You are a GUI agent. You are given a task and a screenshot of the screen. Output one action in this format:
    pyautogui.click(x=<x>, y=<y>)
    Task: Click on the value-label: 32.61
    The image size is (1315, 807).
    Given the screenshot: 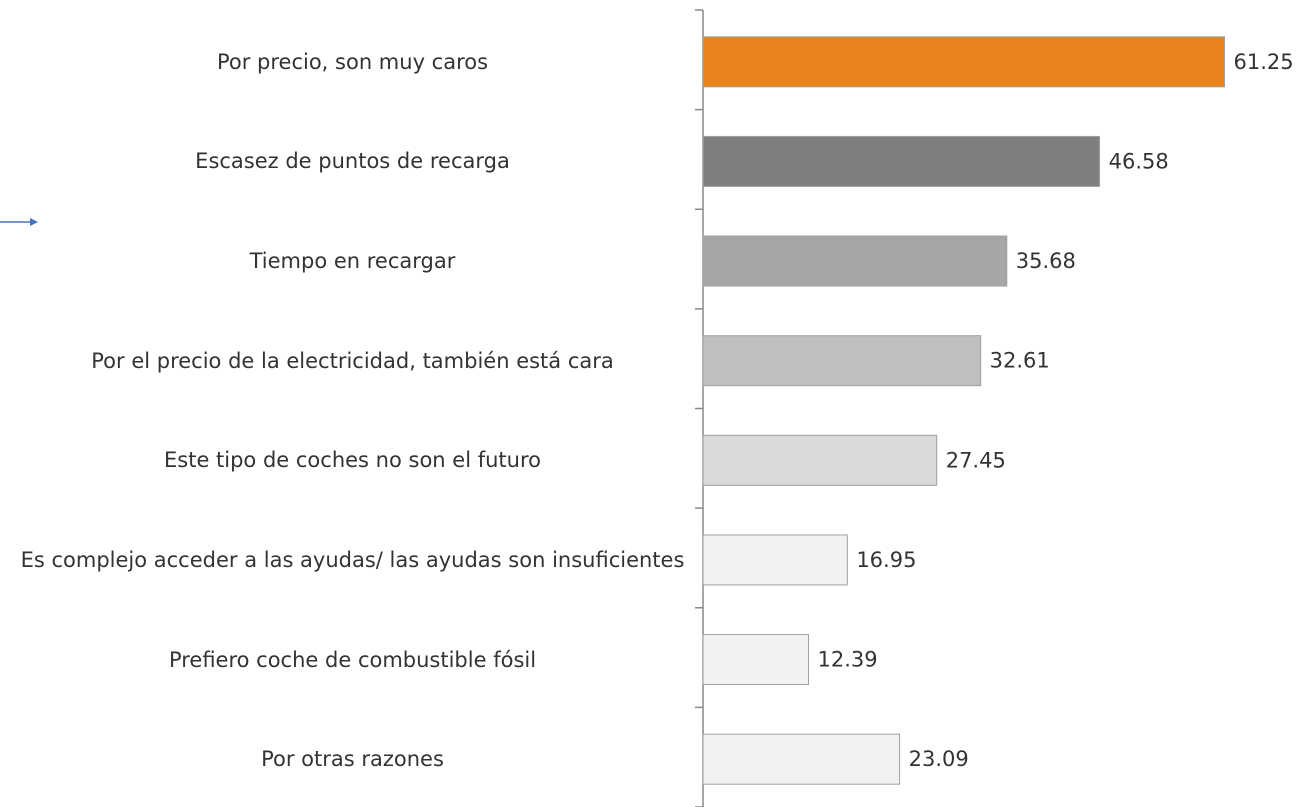 What is the action you would take?
    pyautogui.click(x=1020, y=361)
    